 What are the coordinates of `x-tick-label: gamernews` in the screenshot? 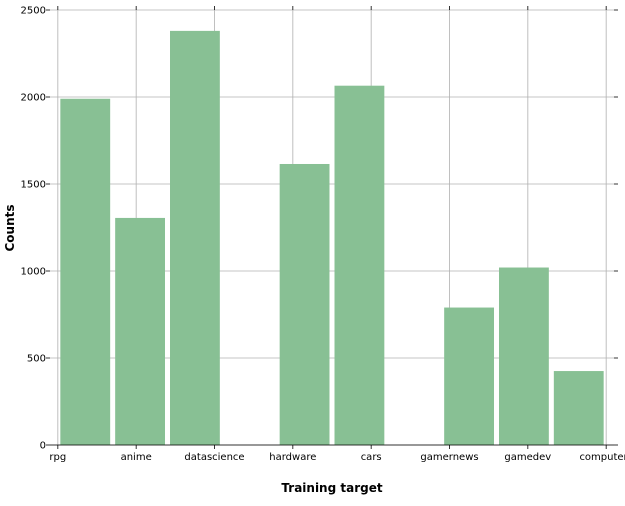 It's located at (449, 457).